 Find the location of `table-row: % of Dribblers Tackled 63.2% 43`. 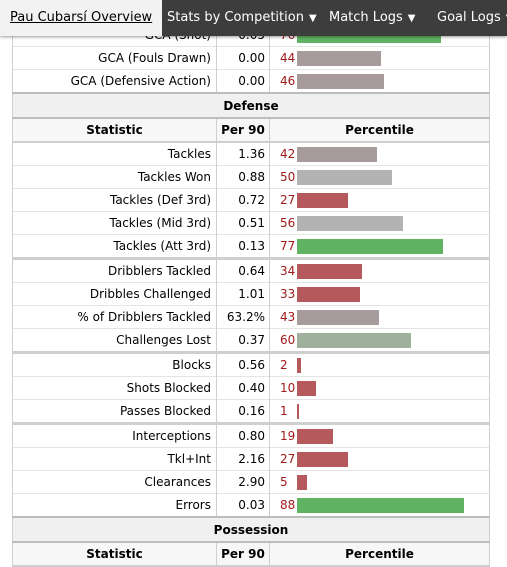

table-row: % of Dribblers Tackled 63.2% 43 is located at coordinates (251, 317).